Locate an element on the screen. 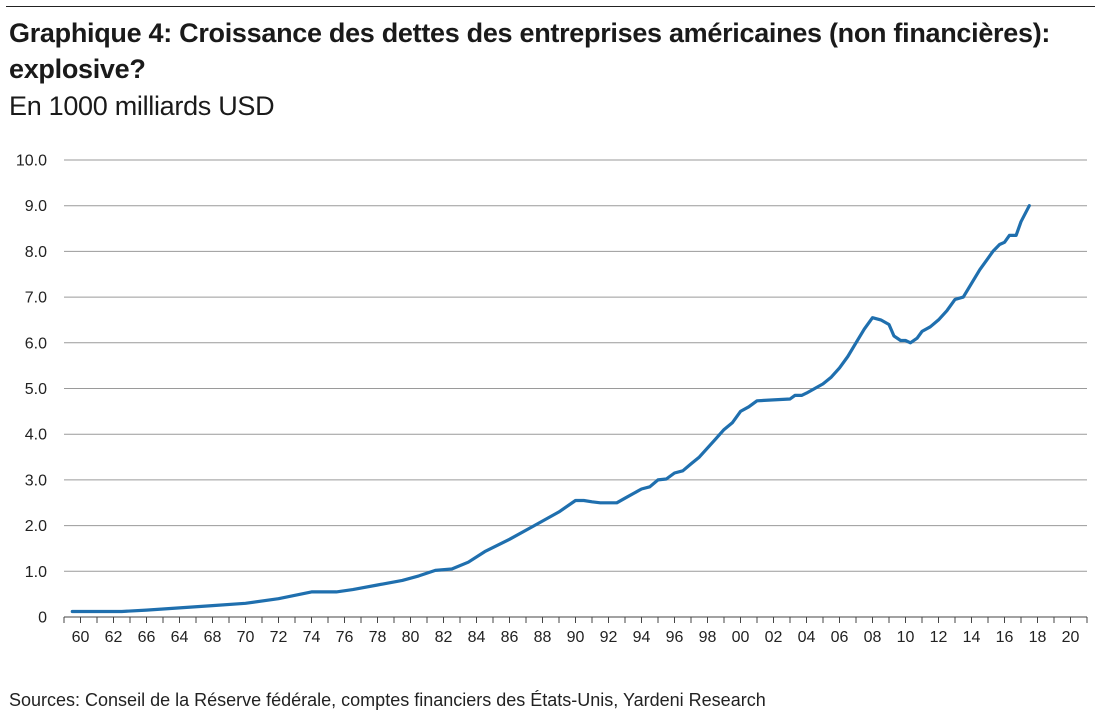 The height and width of the screenshot is (724, 1101). x-tick-label: 70 is located at coordinates (246, 637).